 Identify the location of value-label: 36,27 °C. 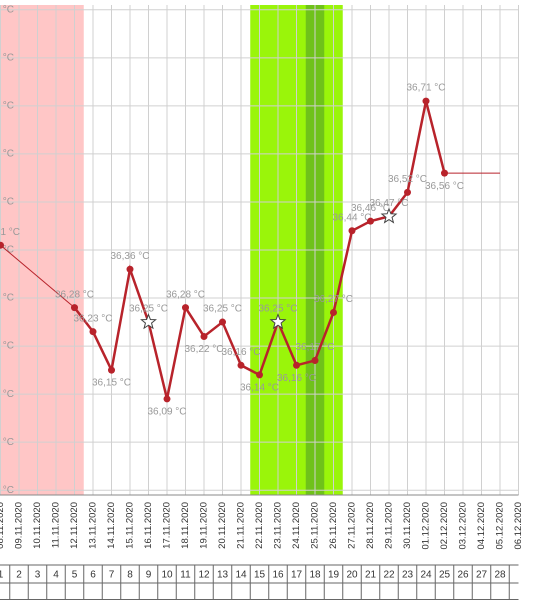
(333, 299).